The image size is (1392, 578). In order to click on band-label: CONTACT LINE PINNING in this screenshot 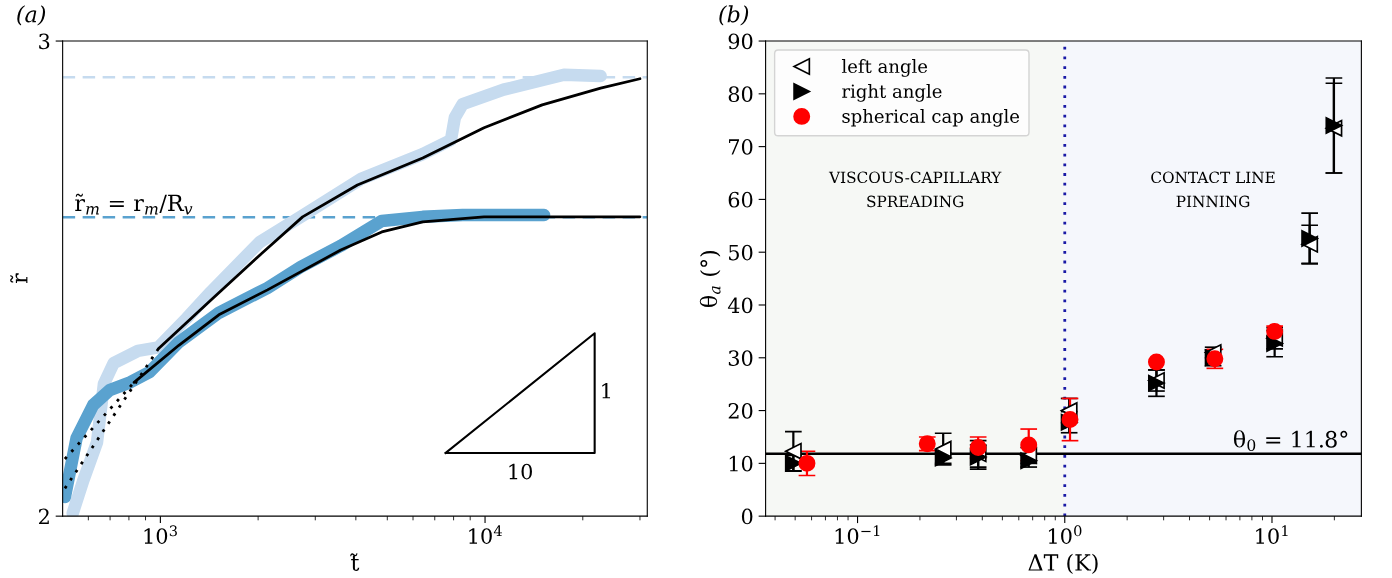, I will do `click(1213, 189)`.